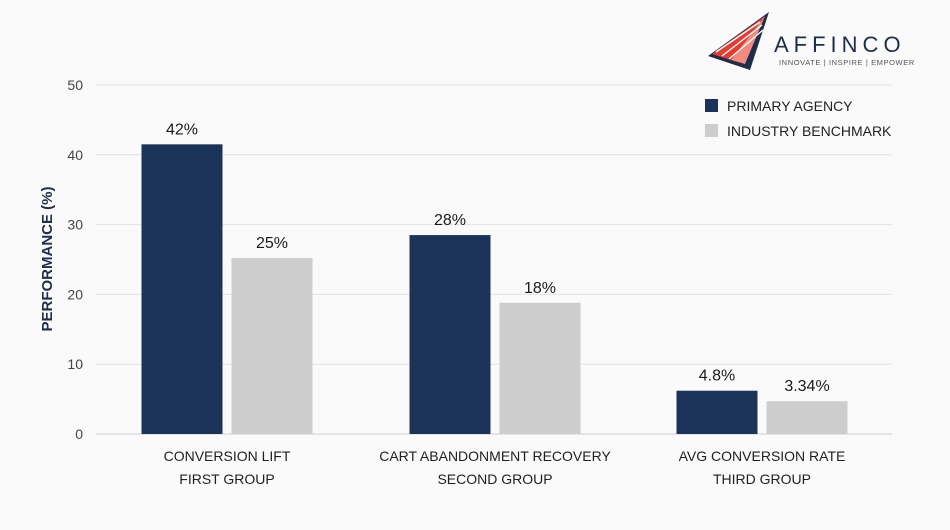  I want to click on x-category-label: CART ABANDONMENT RECOVERY, so click(495, 456).